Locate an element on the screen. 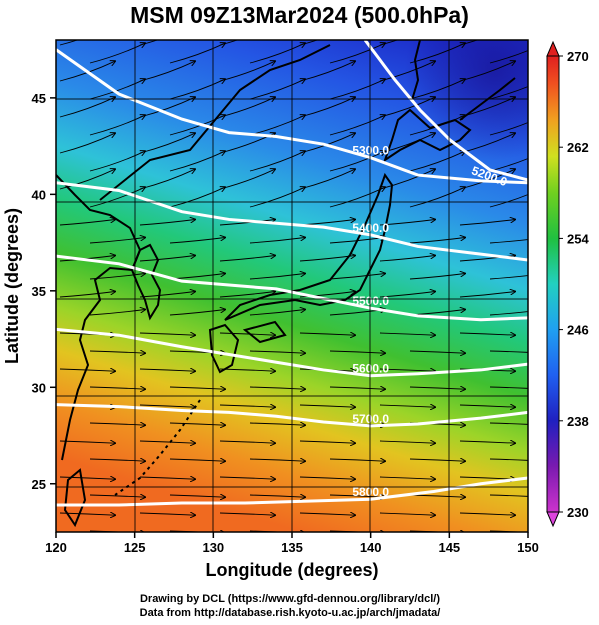 The height and width of the screenshot is (625, 599). y-tick-label: 30 is located at coordinates (39, 387).